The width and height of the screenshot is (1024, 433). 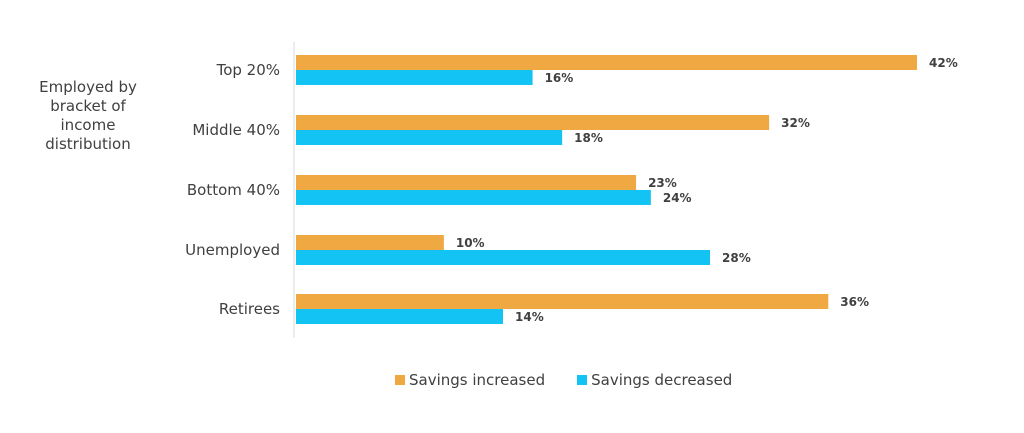 What do you see at coordinates (662, 380) in the screenshot?
I see `legend-label: Savings decreased` at bounding box center [662, 380].